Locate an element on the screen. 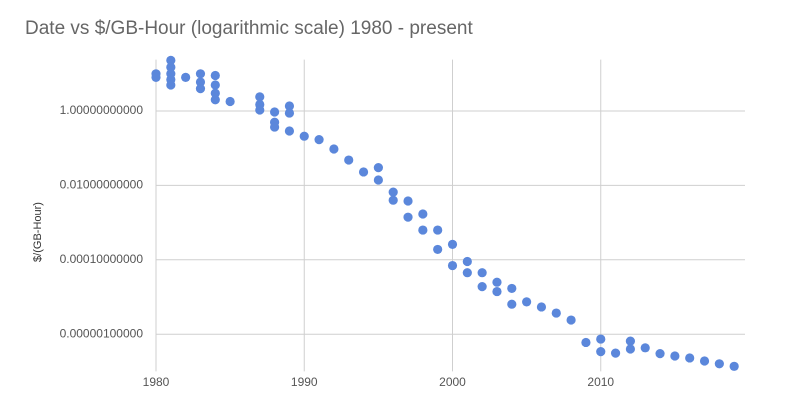 This screenshot has height=407, width=800. y-tick-label: 0.00010000000 is located at coordinates (102, 259).